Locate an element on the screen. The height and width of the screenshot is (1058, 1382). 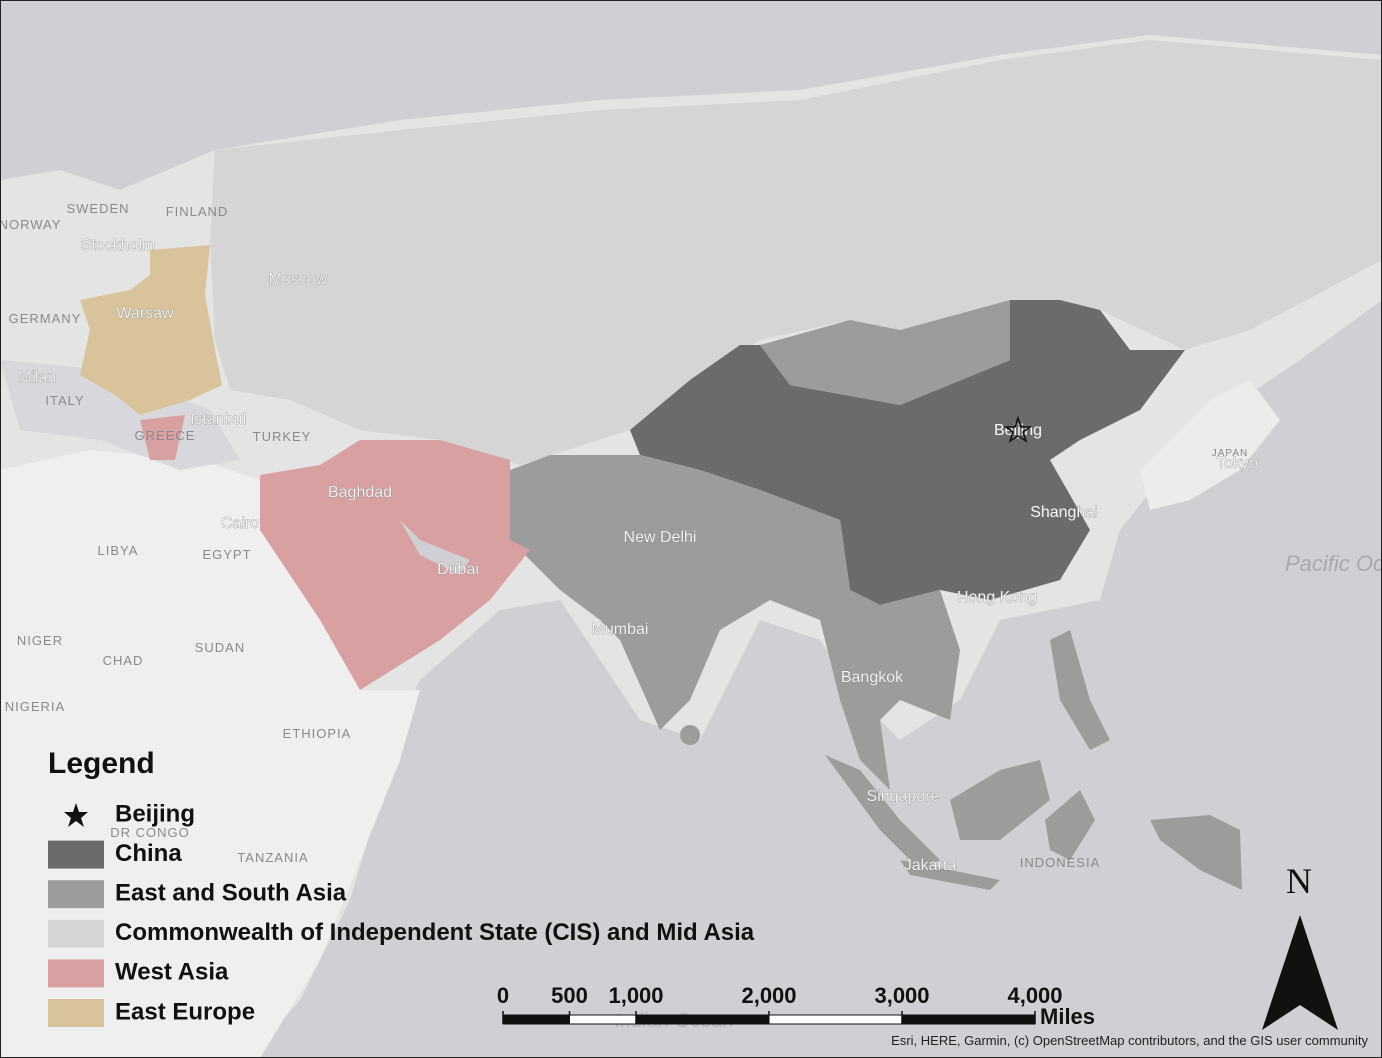
city-label: Baghdad is located at coordinates (360, 492).